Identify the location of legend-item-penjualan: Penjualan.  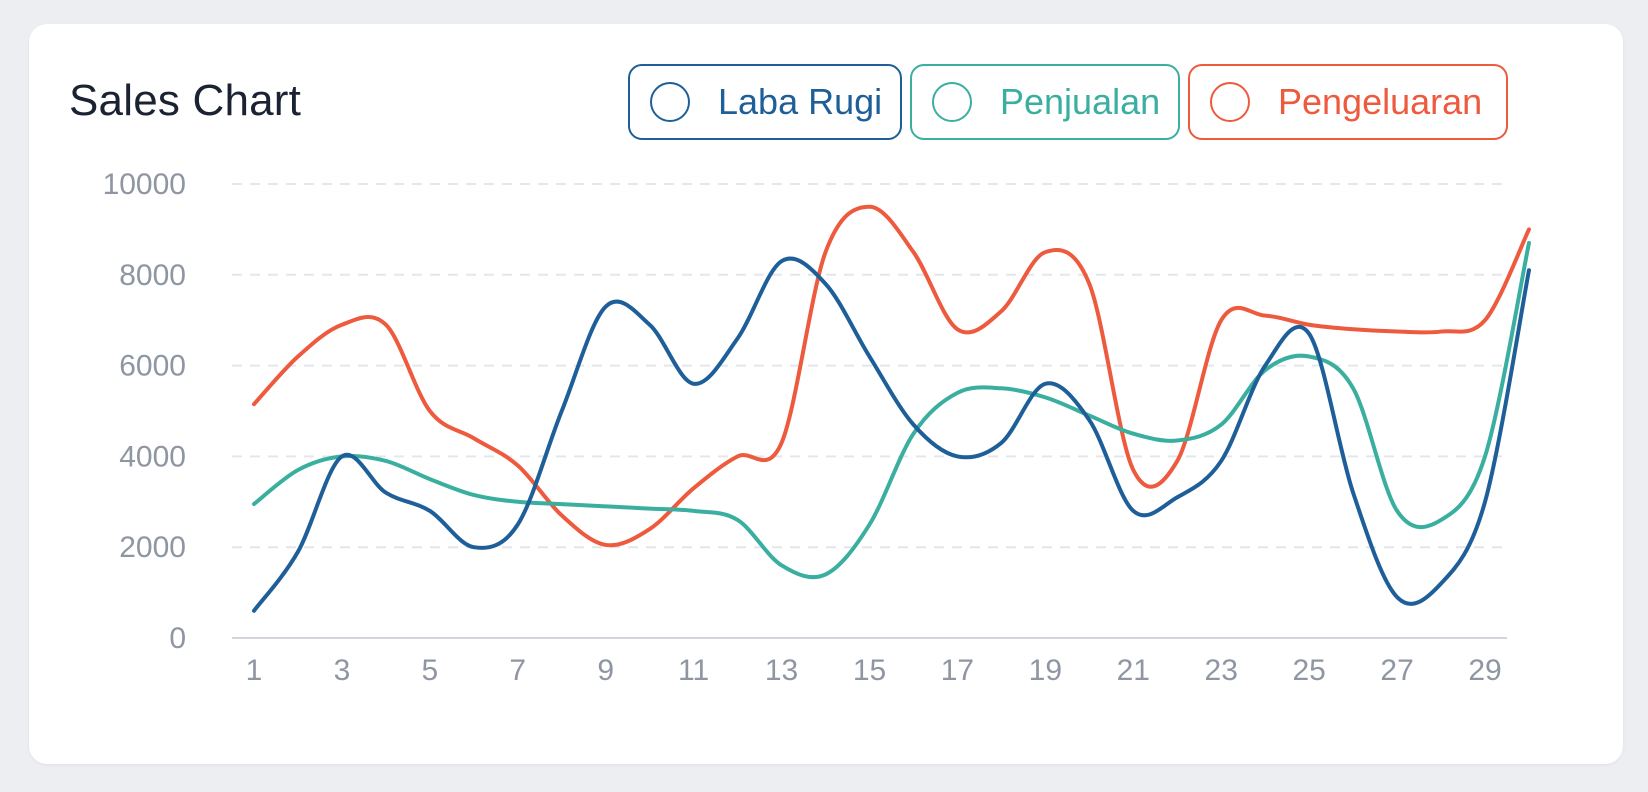
(1045, 102).